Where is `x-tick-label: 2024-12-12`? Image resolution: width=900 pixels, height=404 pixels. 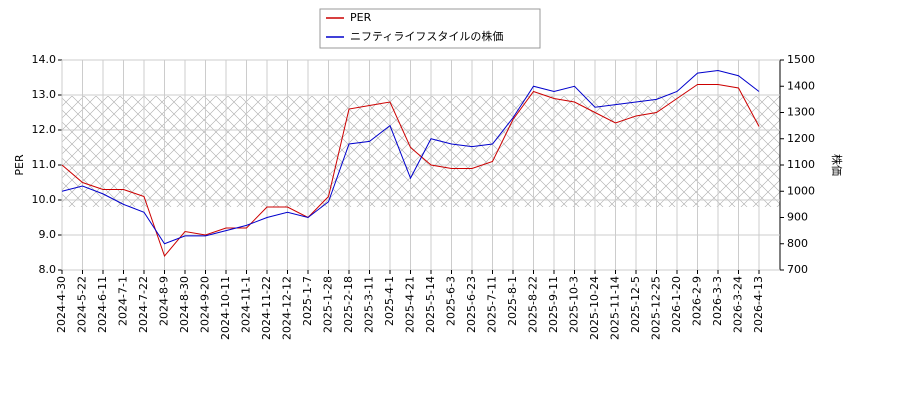
x-tick-label: 2024-12-12 is located at coordinates (287, 308).